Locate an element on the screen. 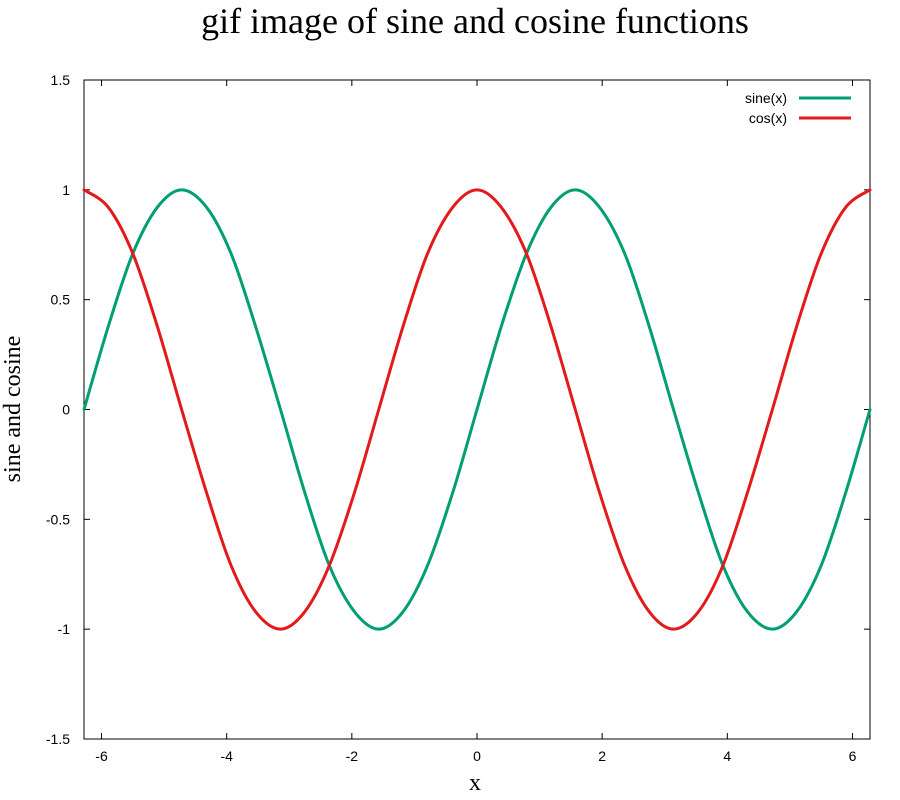 This screenshot has height=800, width=900. x-tick-label: -6 is located at coordinates (101, 756).